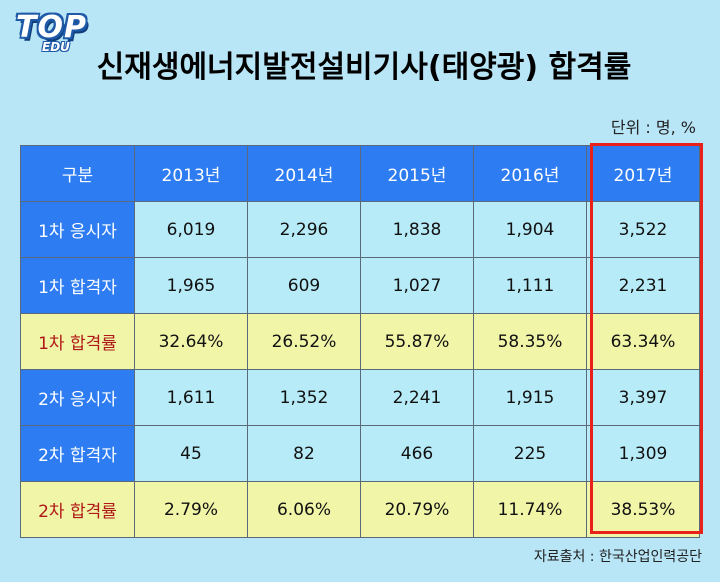 Image resolution: width=720 pixels, height=582 pixels. I want to click on table-cell: 3,397, so click(643, 397).